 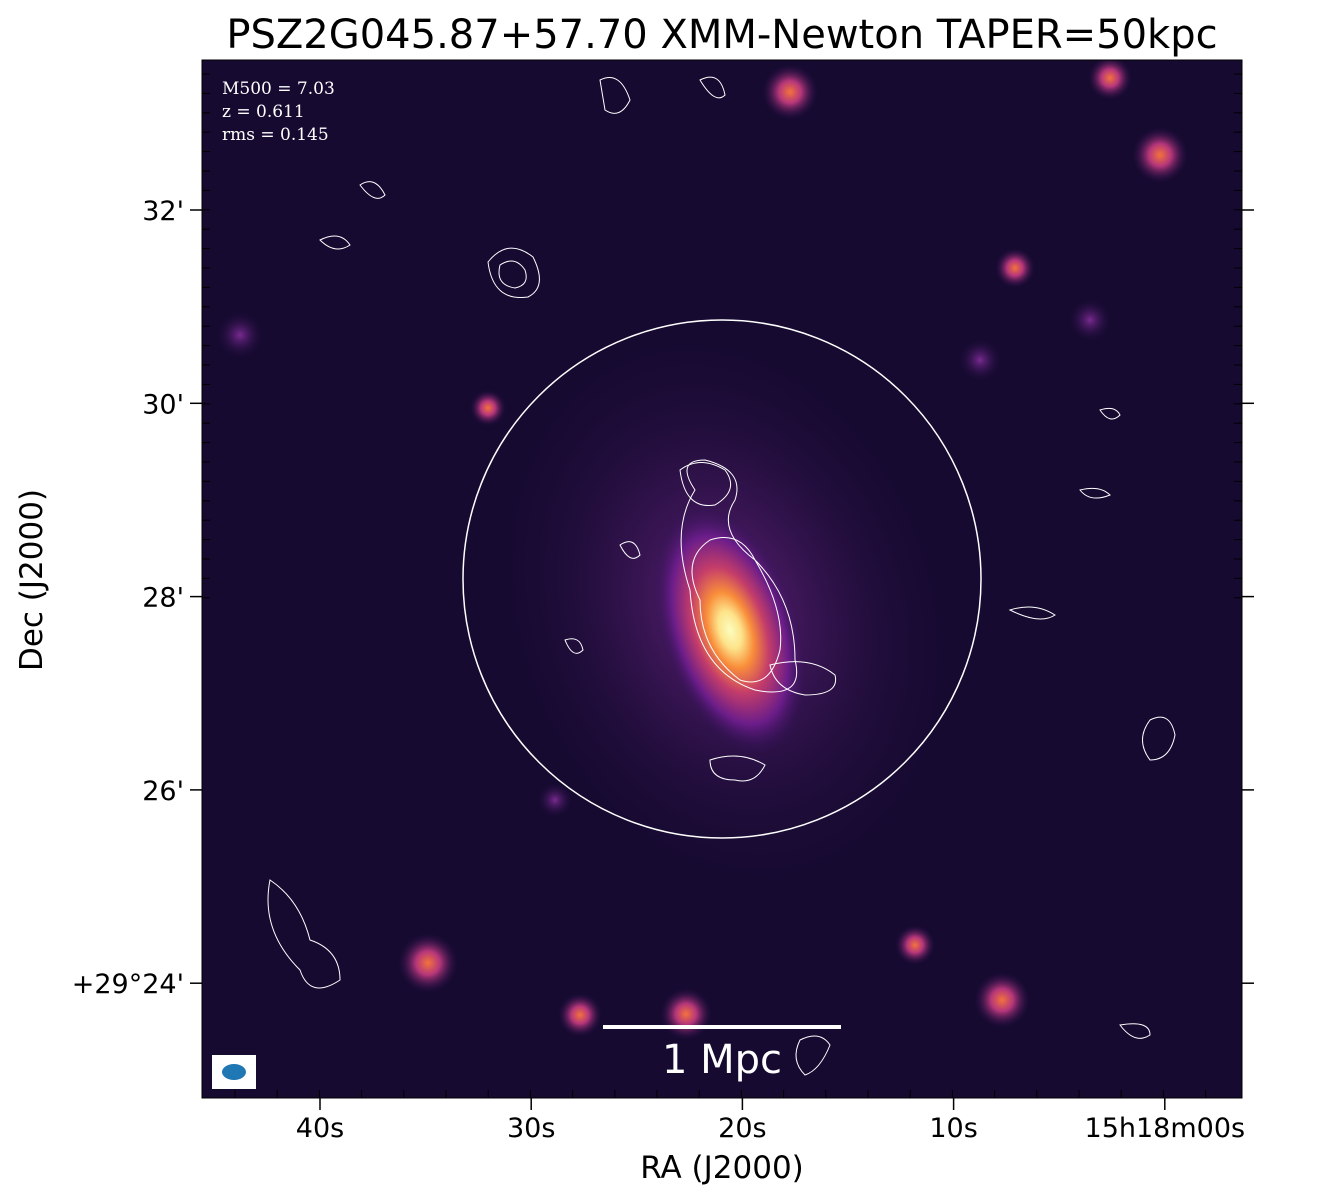 What do you see at coordinates (163, 598) in the screenshot?
I see `y-tick-label: 28'` at bounding box center [163, 598].